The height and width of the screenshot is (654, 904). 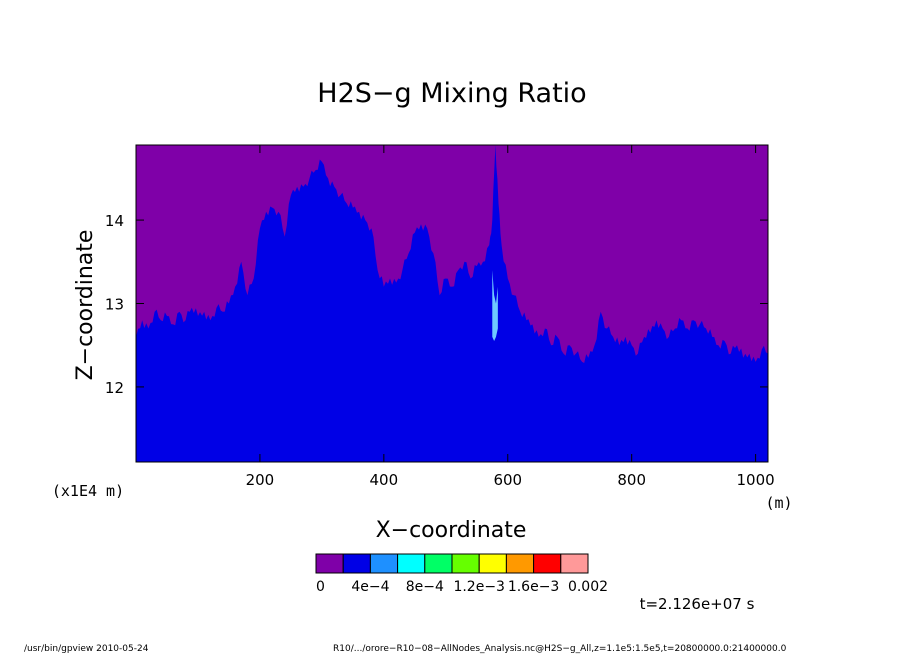 What do you see at coordinates (495, 306) in the screenshot?
I see `plume-region` at bounding box center [495, 306].